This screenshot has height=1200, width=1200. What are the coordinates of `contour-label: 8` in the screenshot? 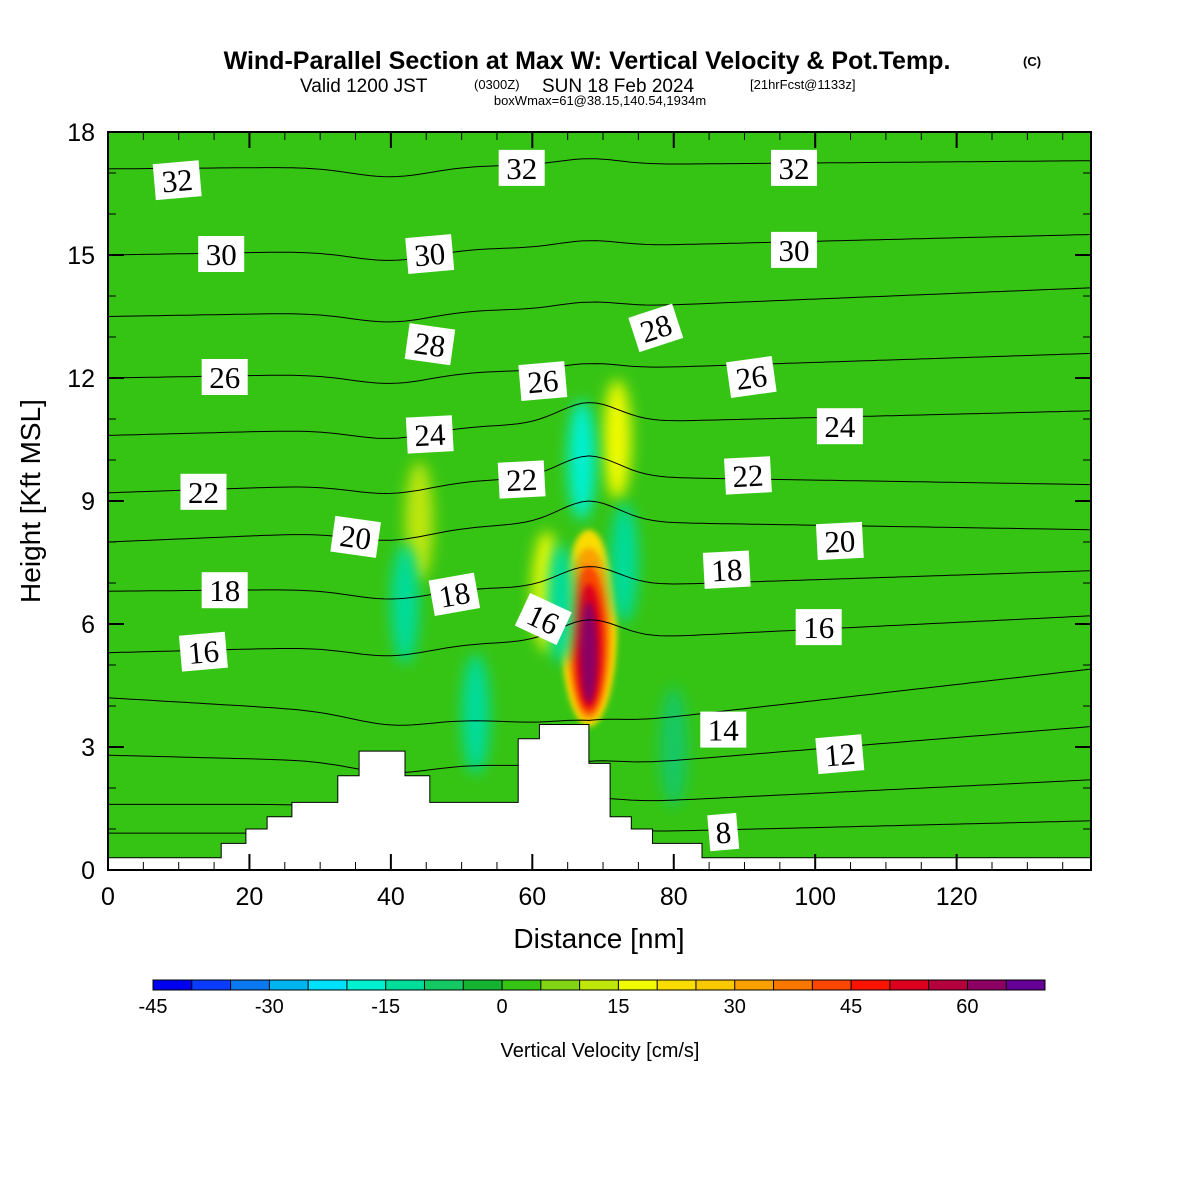 It's located at (723, 832).